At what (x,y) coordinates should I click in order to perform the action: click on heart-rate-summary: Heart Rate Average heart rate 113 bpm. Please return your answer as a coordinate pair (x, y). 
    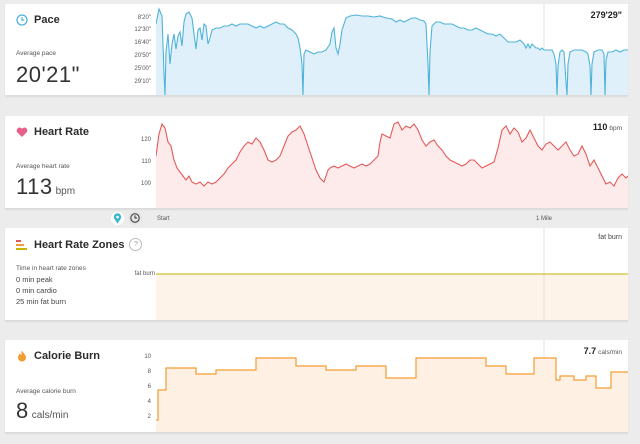
    Looking at the image, I should click on (80, 162).